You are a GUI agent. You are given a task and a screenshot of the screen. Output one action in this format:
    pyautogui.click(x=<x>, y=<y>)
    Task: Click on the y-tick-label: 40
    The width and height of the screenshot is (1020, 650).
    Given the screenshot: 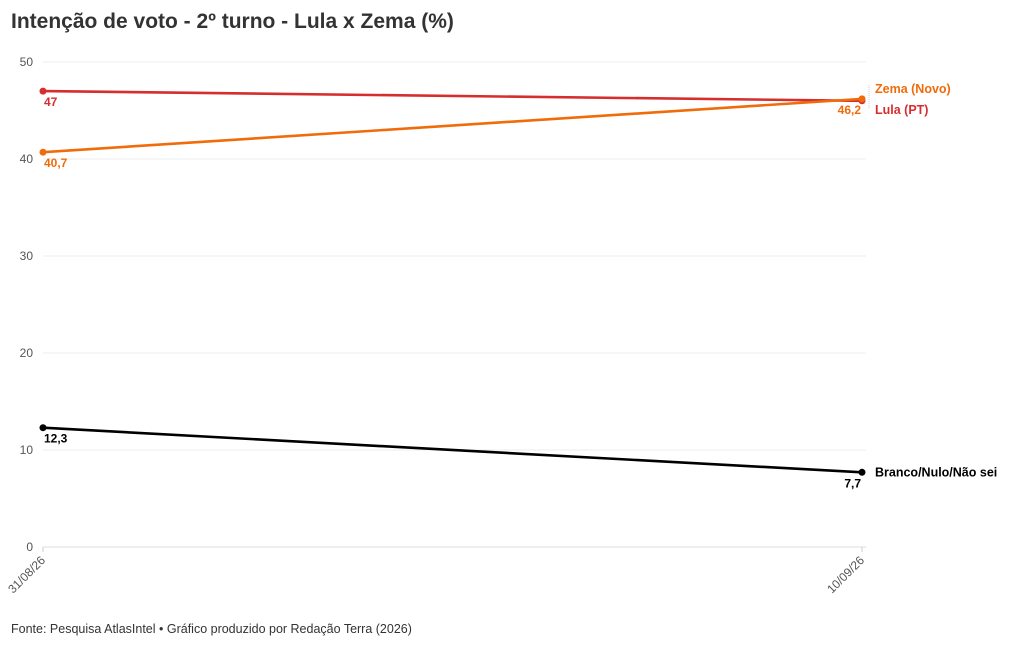 What is the action you would take?
    pyautogui.click(x=27, y=159)
    